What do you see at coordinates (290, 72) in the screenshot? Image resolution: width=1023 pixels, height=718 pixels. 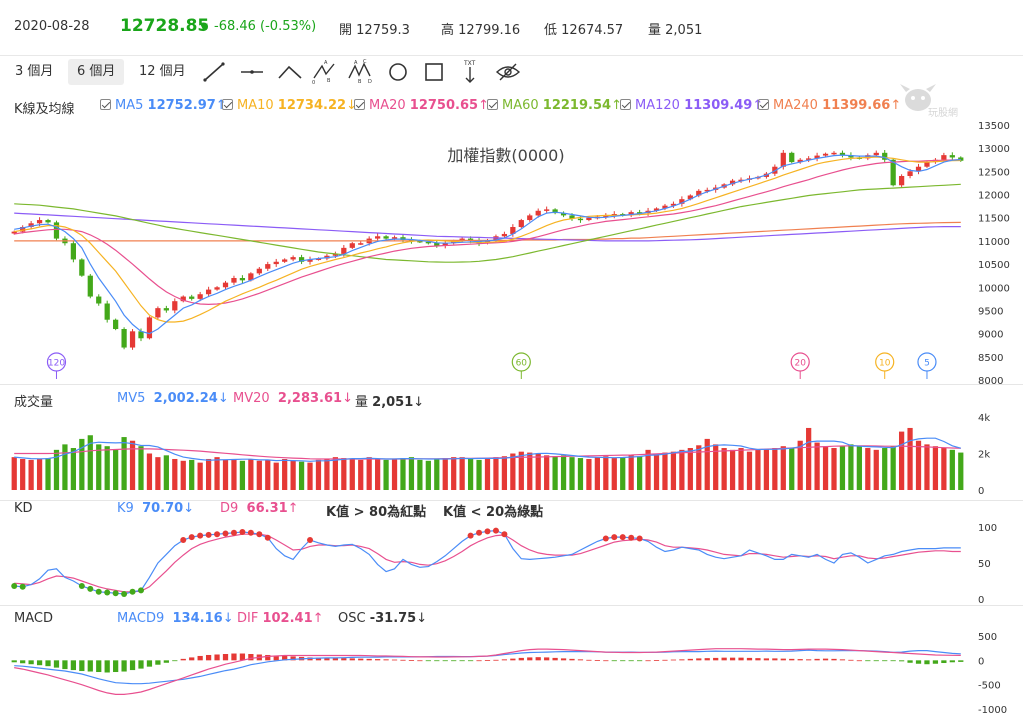 I see `triangle-tool-icon` at bounding box center [290, 72].